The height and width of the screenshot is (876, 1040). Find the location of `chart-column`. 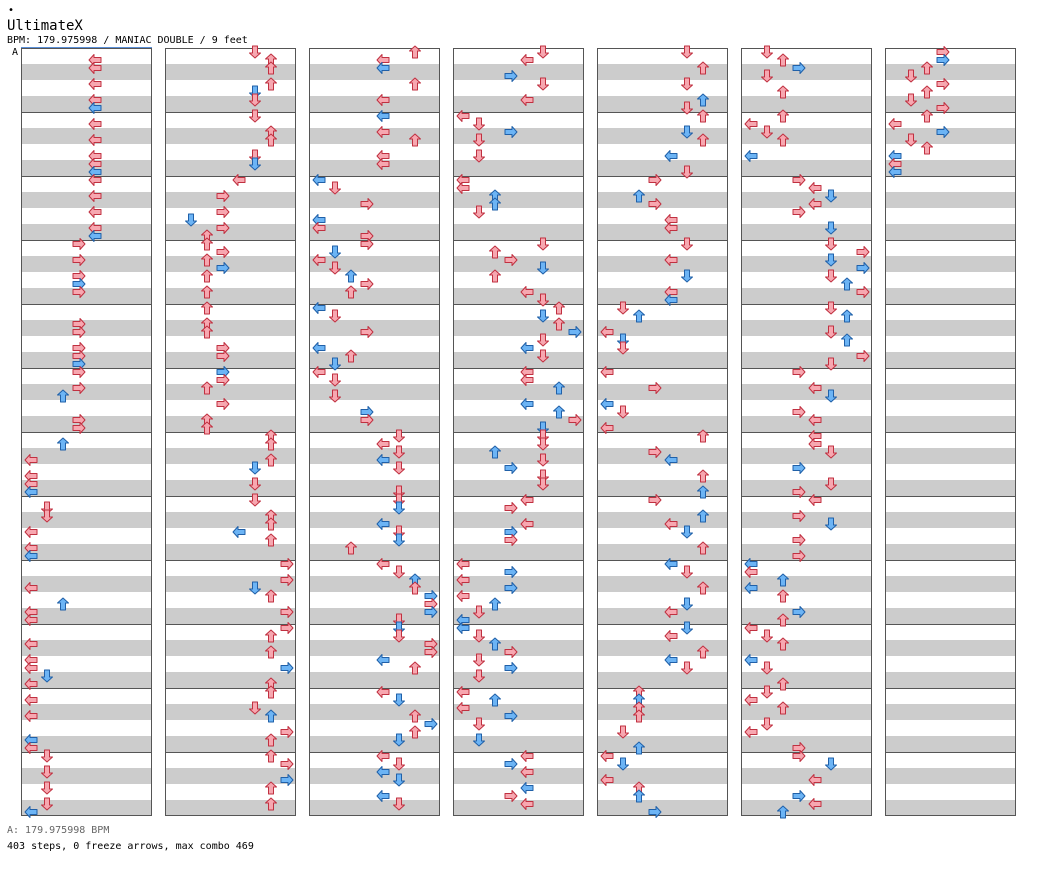

chart-column is located at coordinates (806, 432).